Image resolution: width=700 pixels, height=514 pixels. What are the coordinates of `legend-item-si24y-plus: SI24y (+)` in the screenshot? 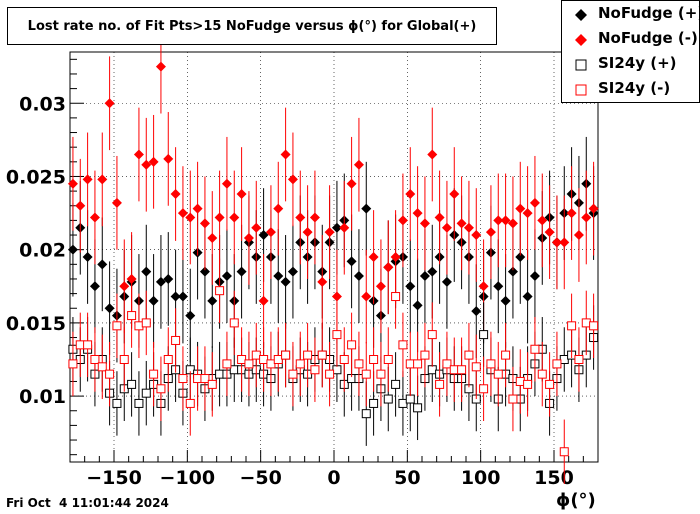 It's located at (631, 64).